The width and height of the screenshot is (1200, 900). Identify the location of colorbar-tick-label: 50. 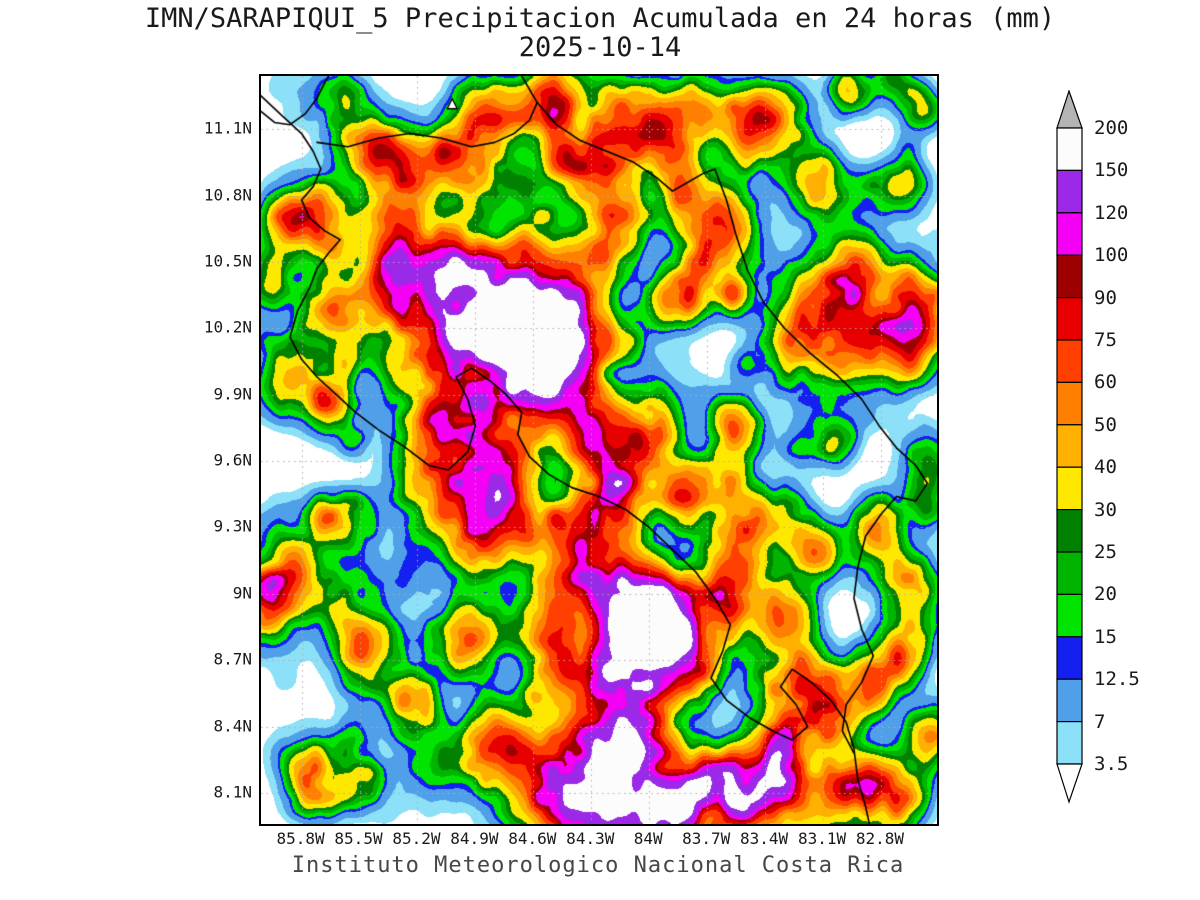
(1105, 424).